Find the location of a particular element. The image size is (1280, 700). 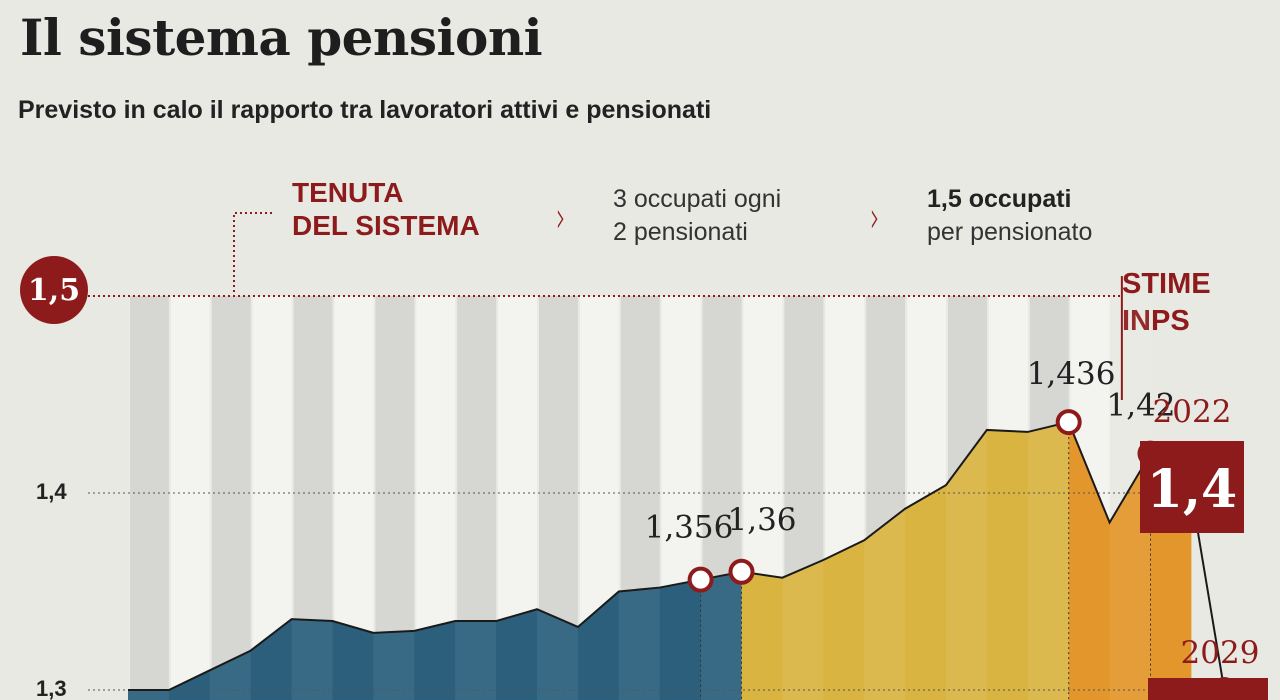

legend-step2: 1,5 occupati per pensionato is located at coordinates (1009, 216).